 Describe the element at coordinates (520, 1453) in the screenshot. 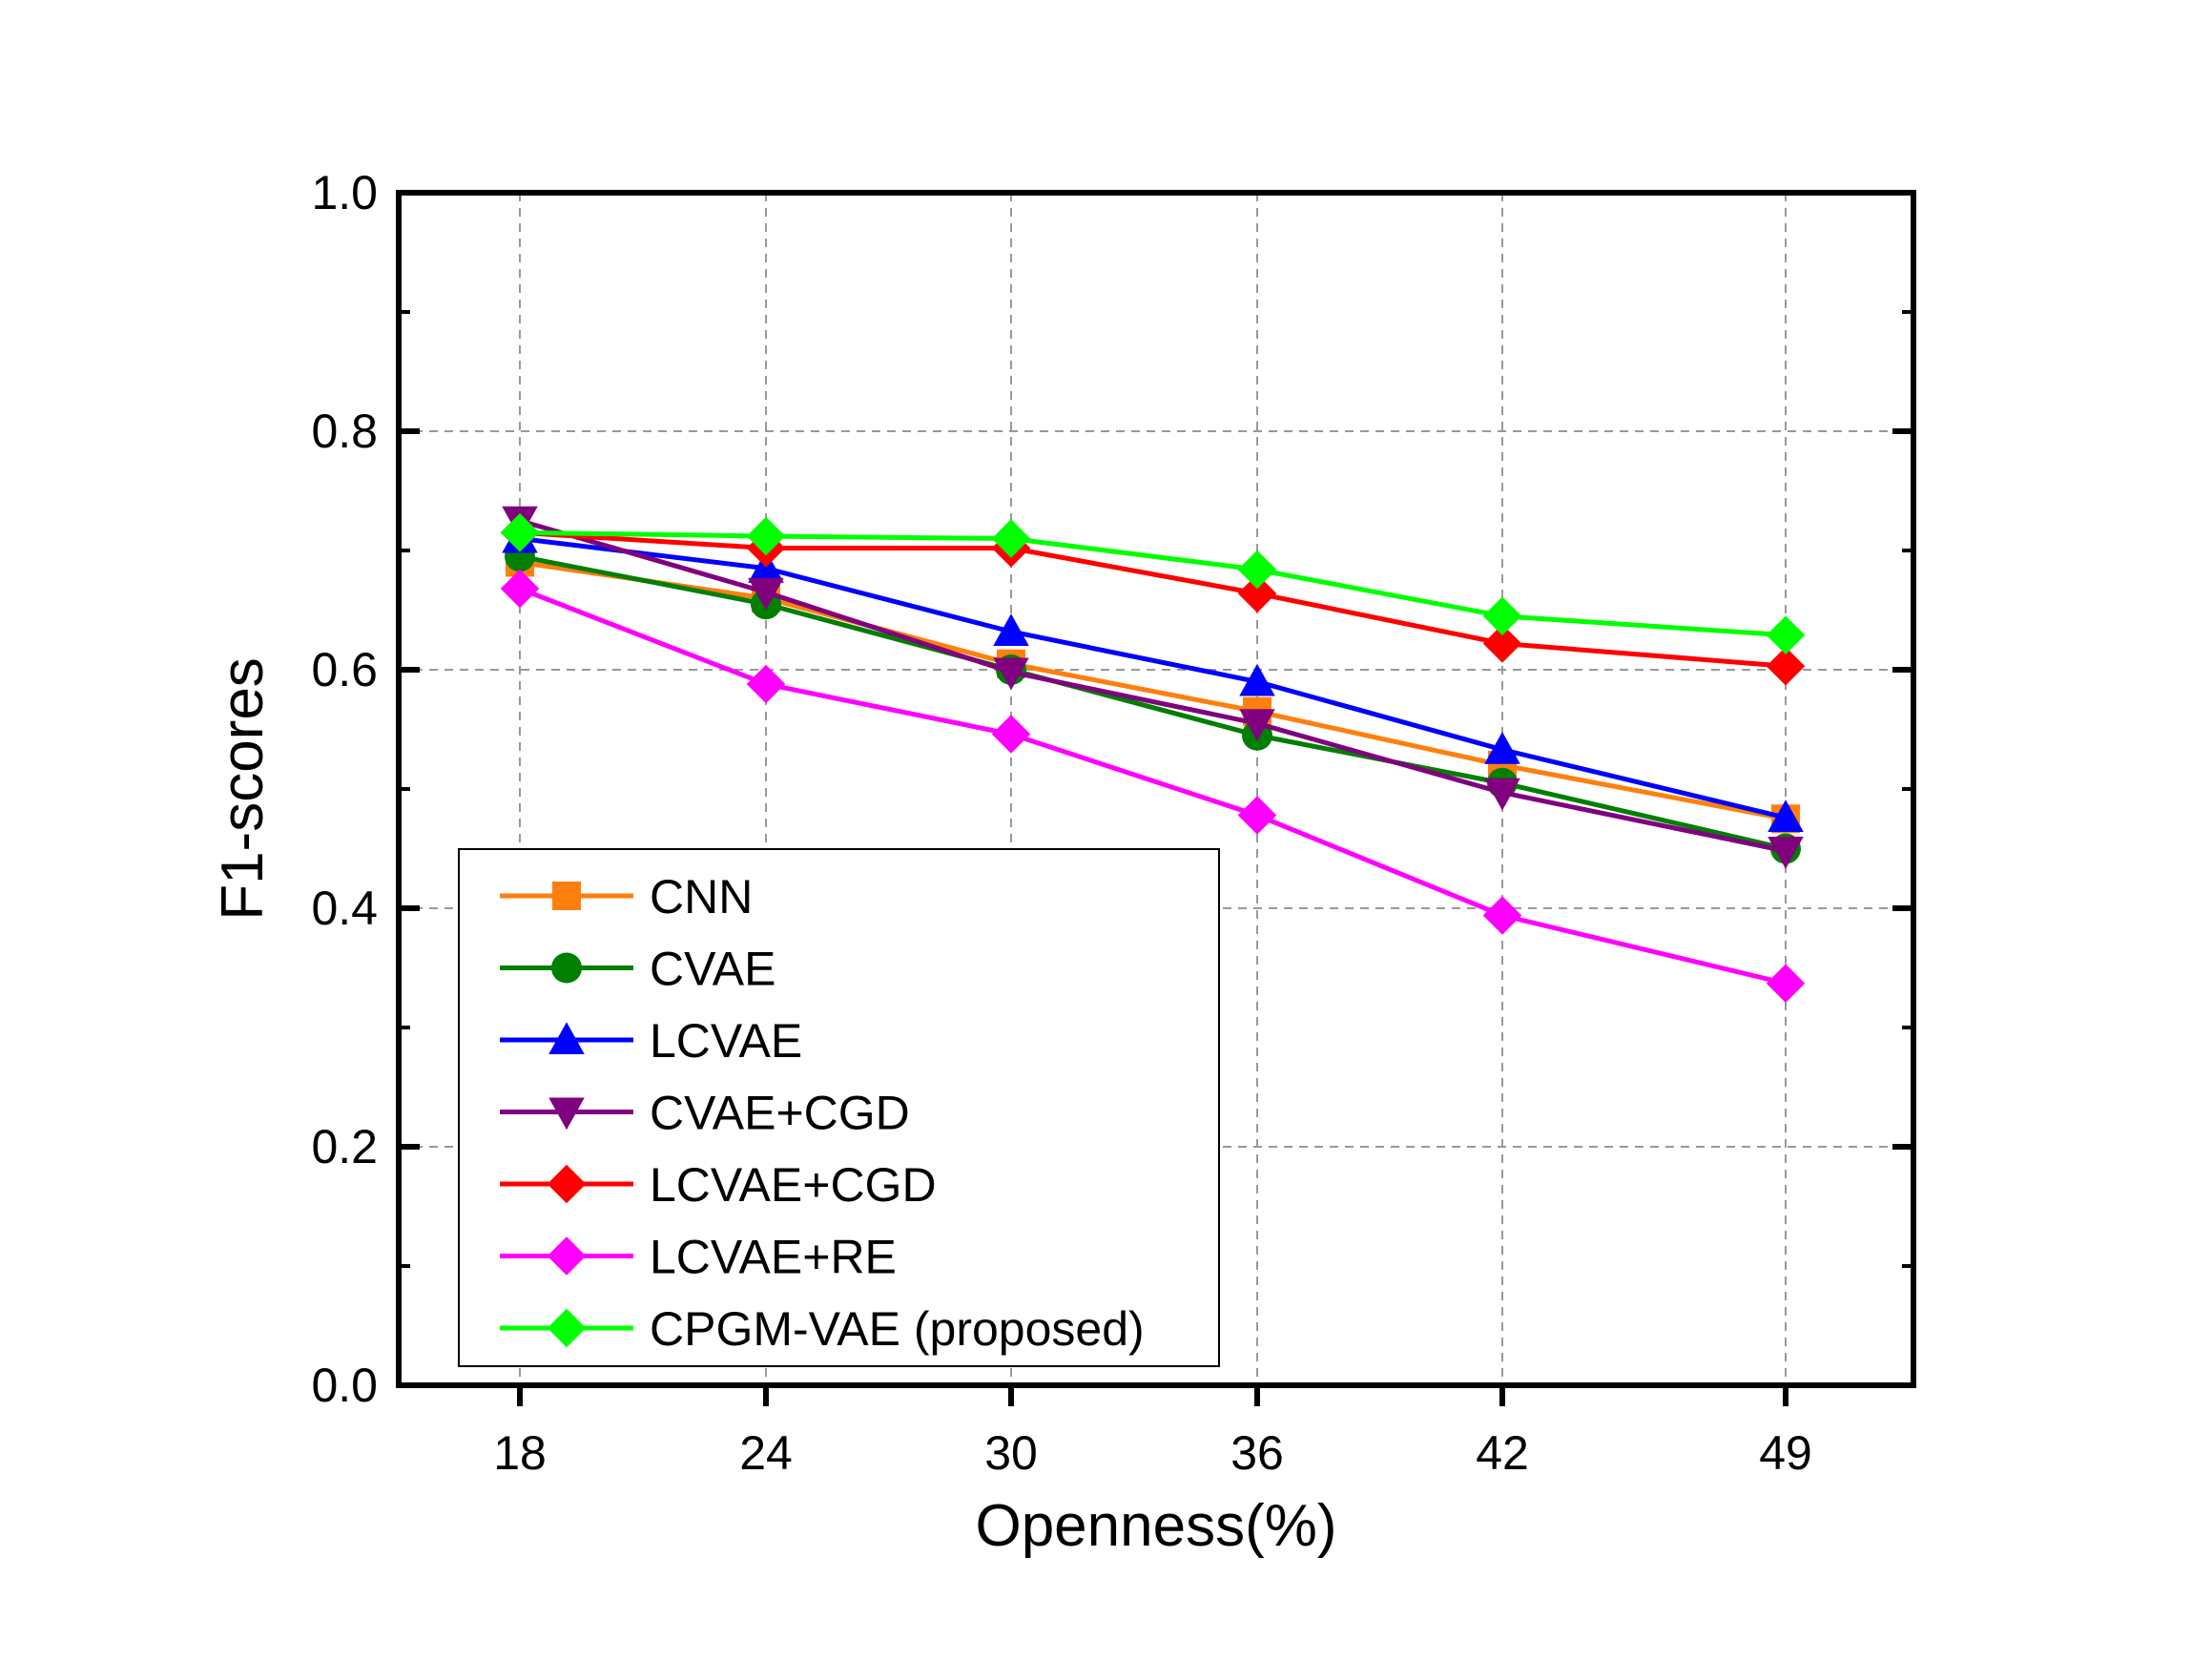

I see `x-tick-label: 18` at that location.